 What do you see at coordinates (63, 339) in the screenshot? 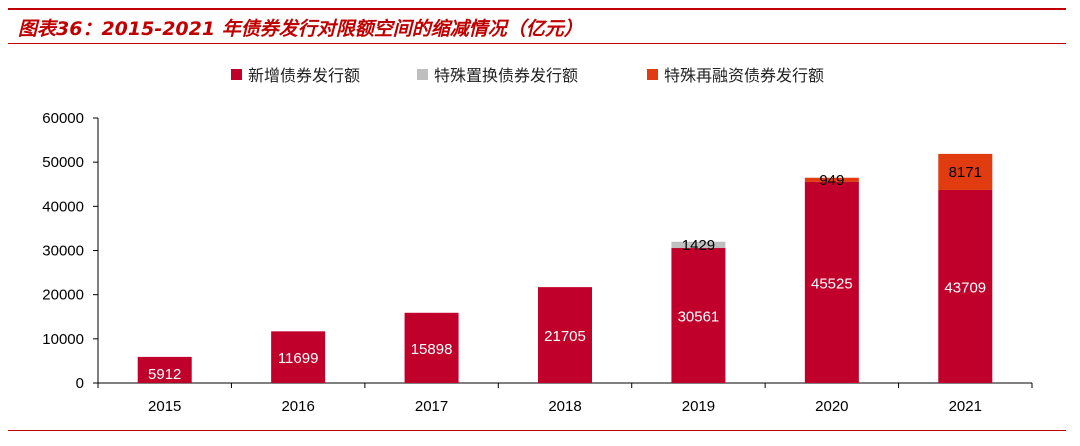
I see `y-tick-label: 10000` at bounding box center [63, 339].